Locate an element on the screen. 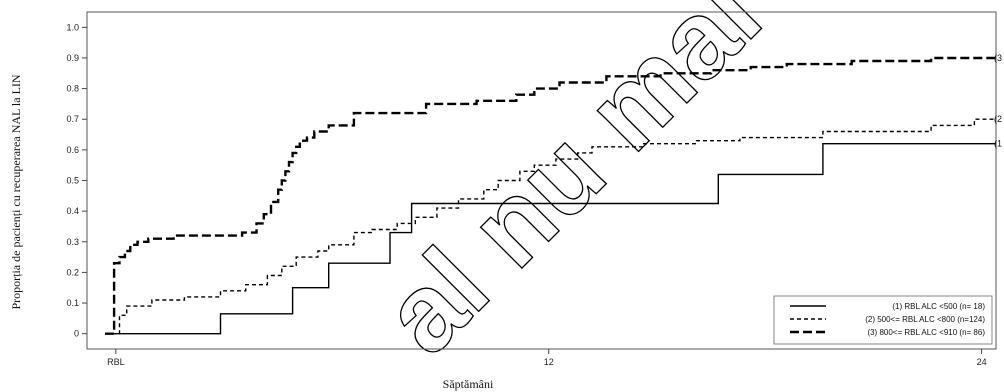  x-axis: RBL 12 24 is located at coordinates (547, 358).